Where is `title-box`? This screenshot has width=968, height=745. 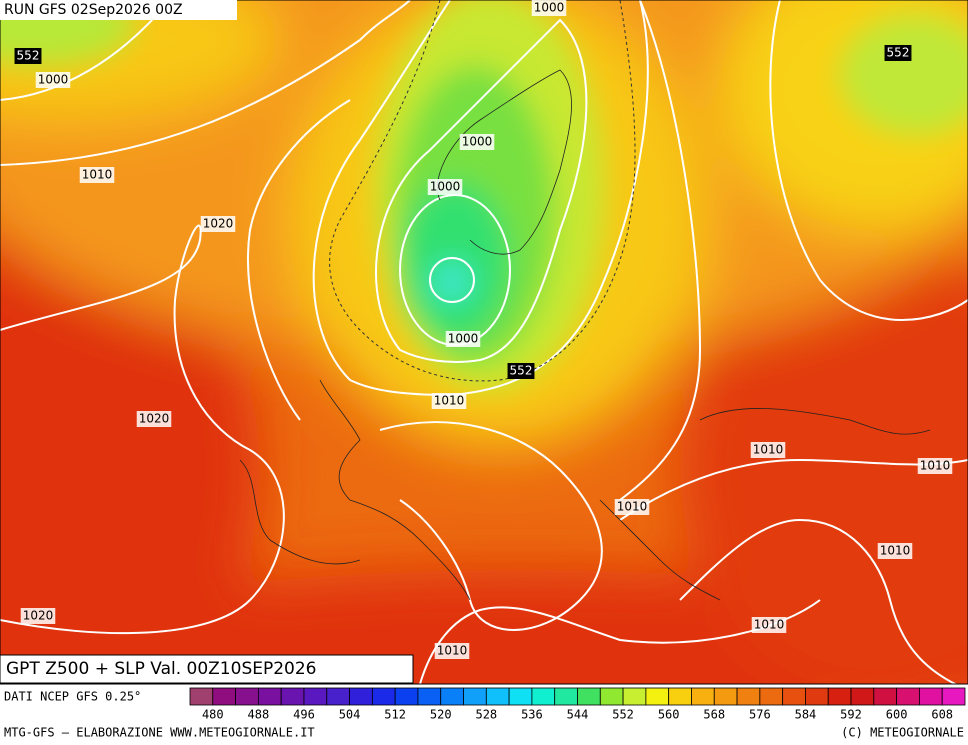
title-box is located at coordinates (207, 669).